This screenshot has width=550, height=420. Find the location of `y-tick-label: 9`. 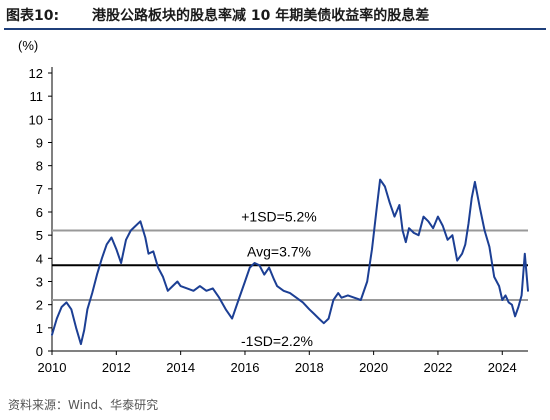

y-tick-label: 9 is located at coordinates (39, 143).